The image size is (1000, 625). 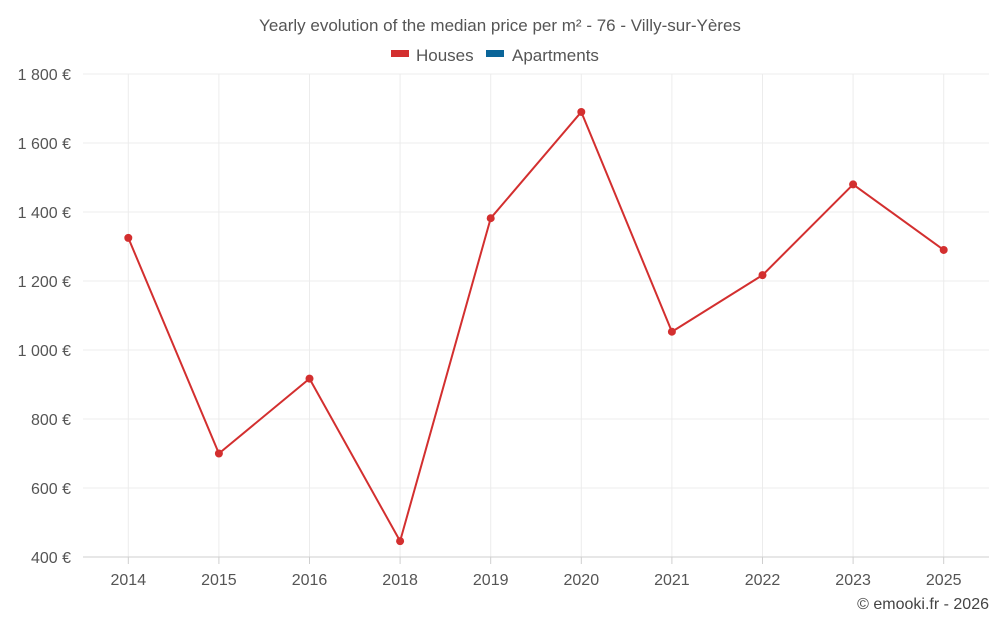 I want to click on x-tick-label: 2022, so click(x=763, y=580).